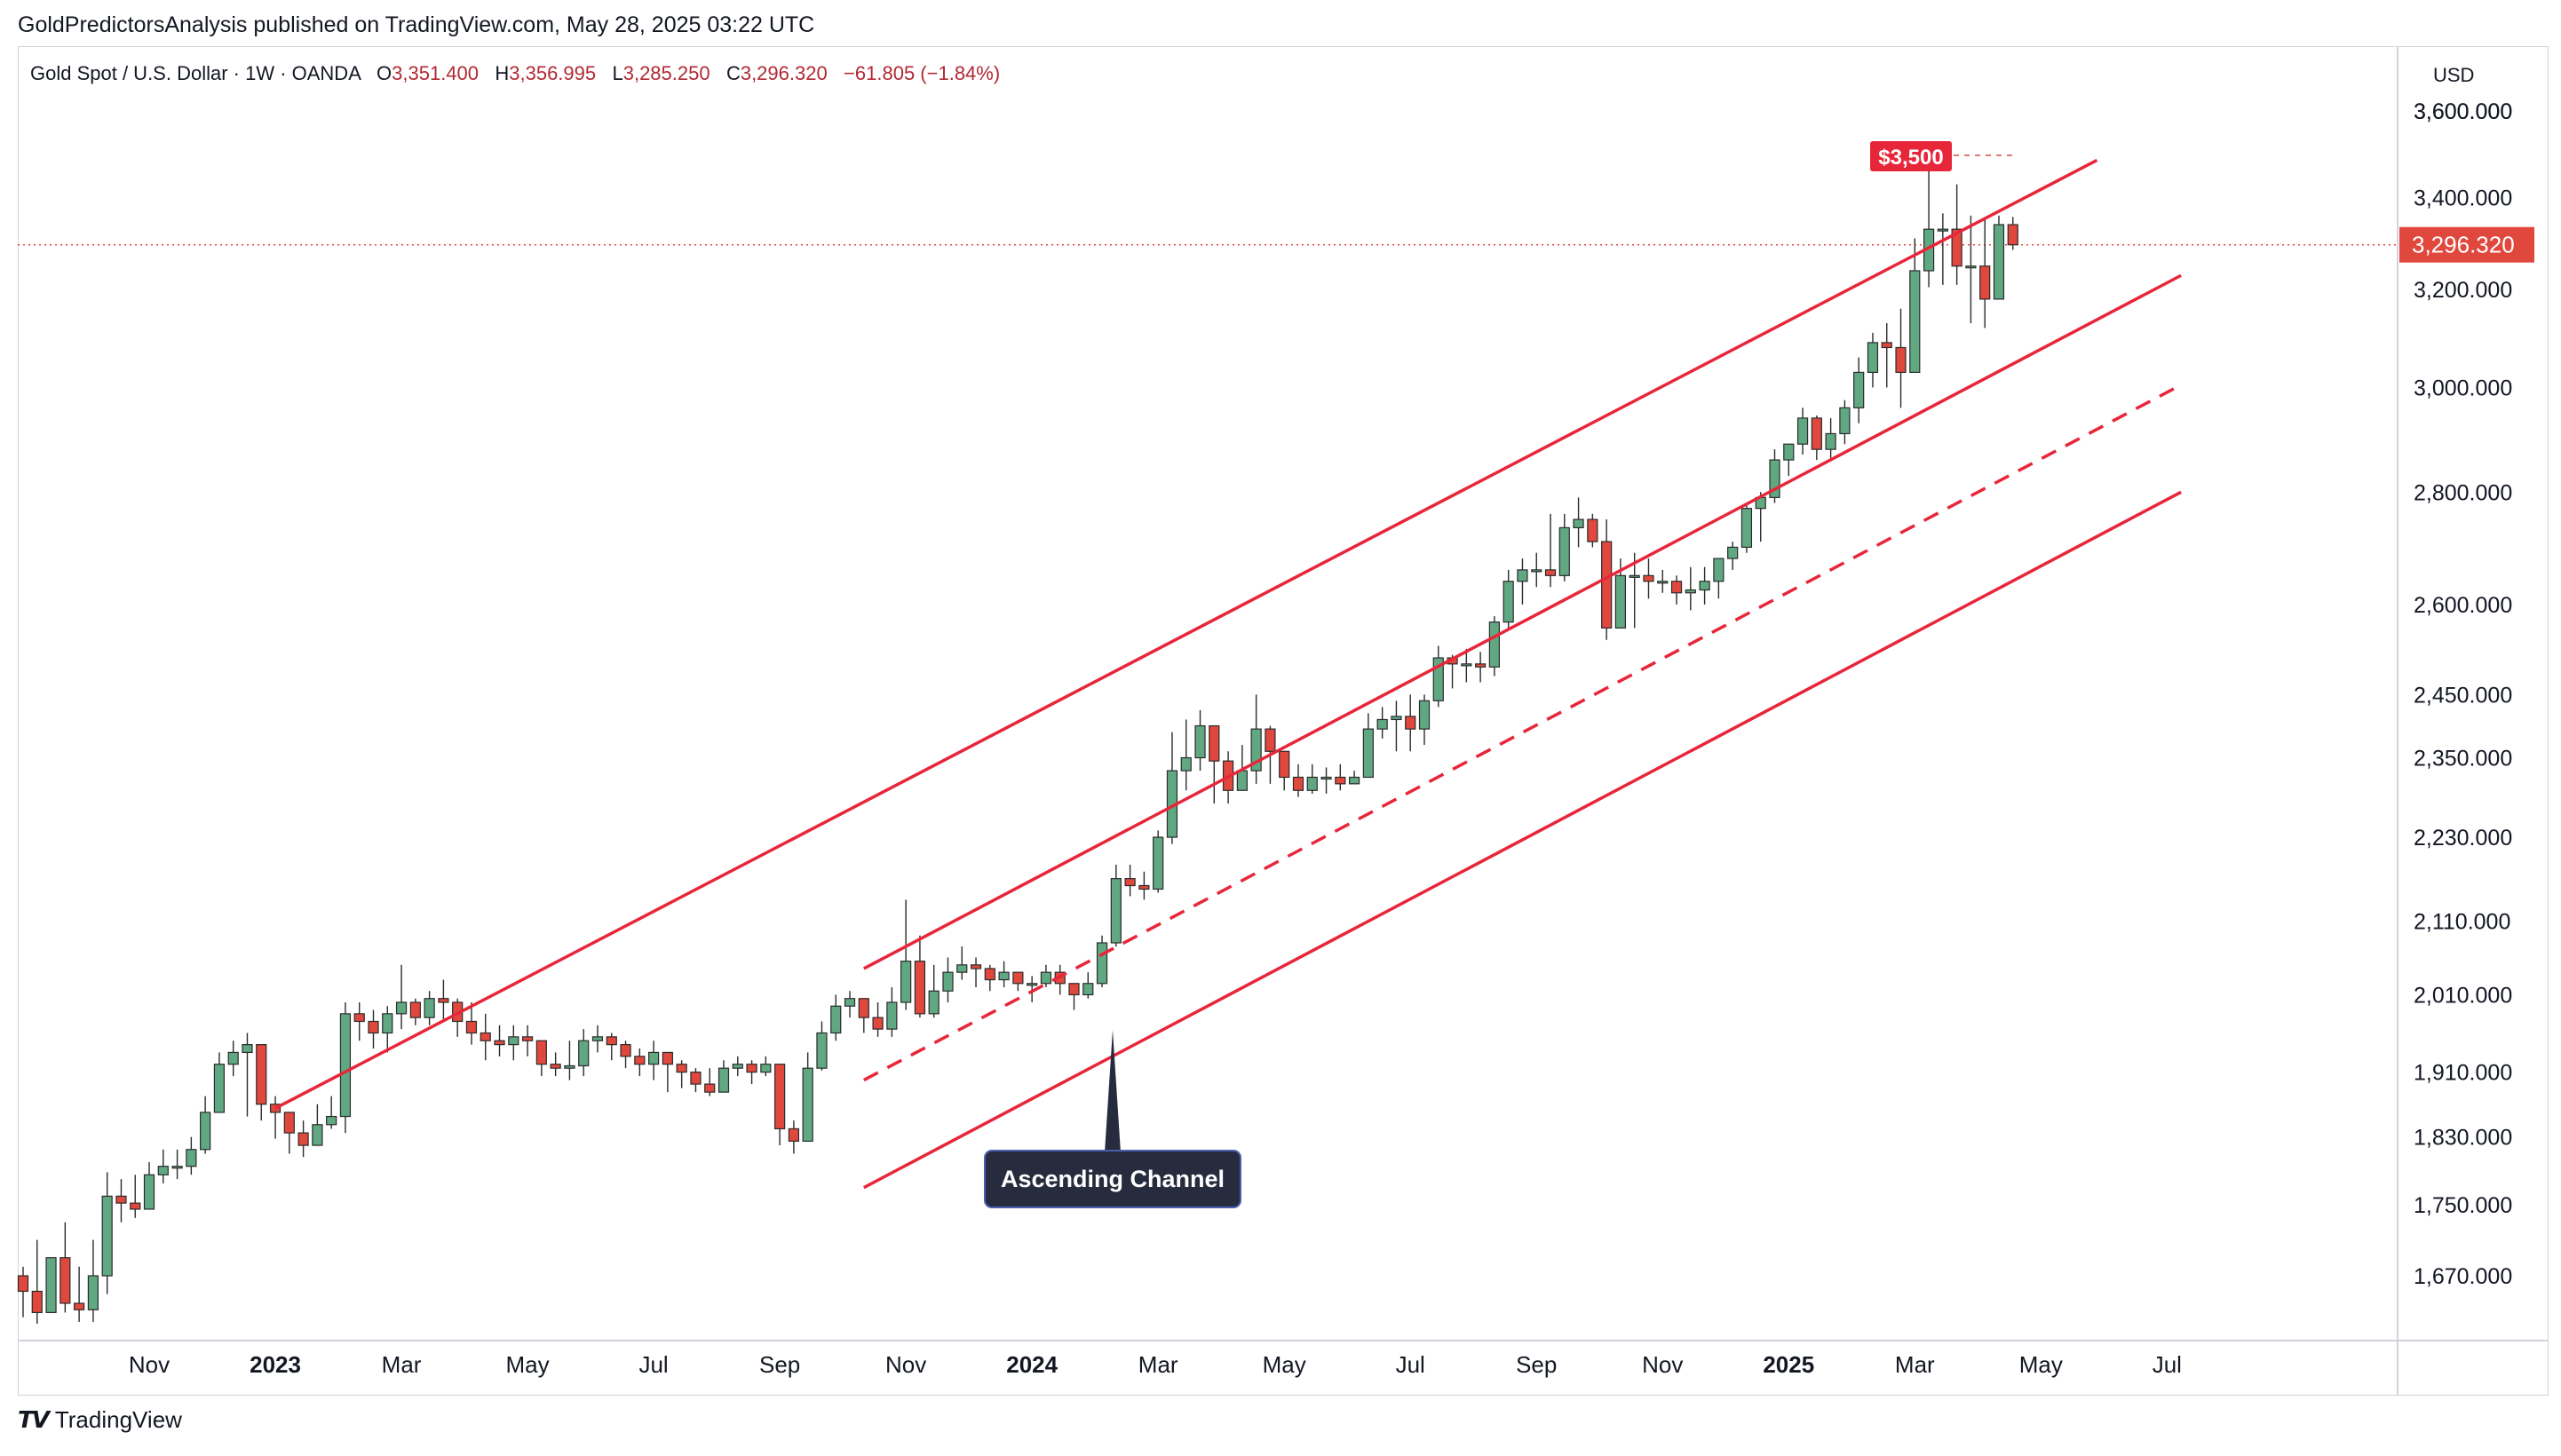 This screenshot has height=1456, width=2561. What do you see at coordinates (1536, 1364) in the screenshot?
I see `time-tick-label: Sep` at bounding box center [1536, 1364].